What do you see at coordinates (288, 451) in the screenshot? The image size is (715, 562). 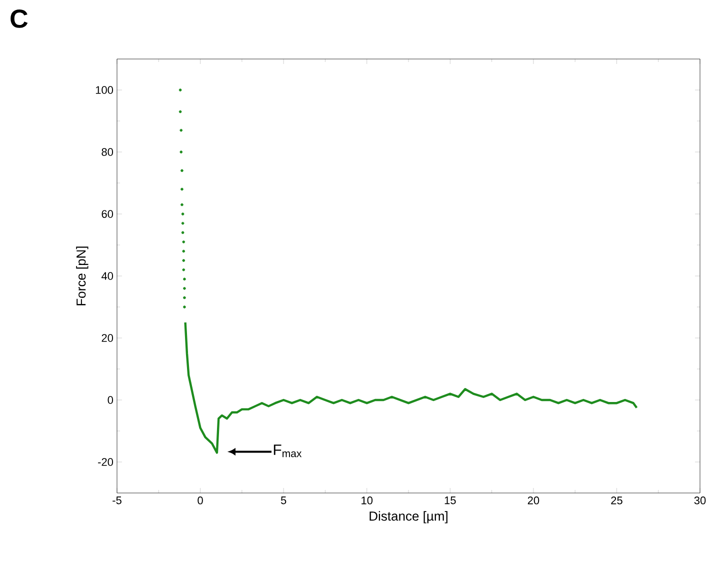 I see `annotation: F$_{max}$` at bounding box center [288, 451].